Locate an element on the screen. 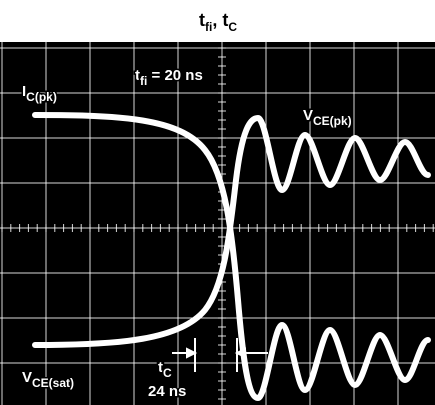 This screenshot has height=405, width=435. title-part: t is located at coordinates (202, 20).